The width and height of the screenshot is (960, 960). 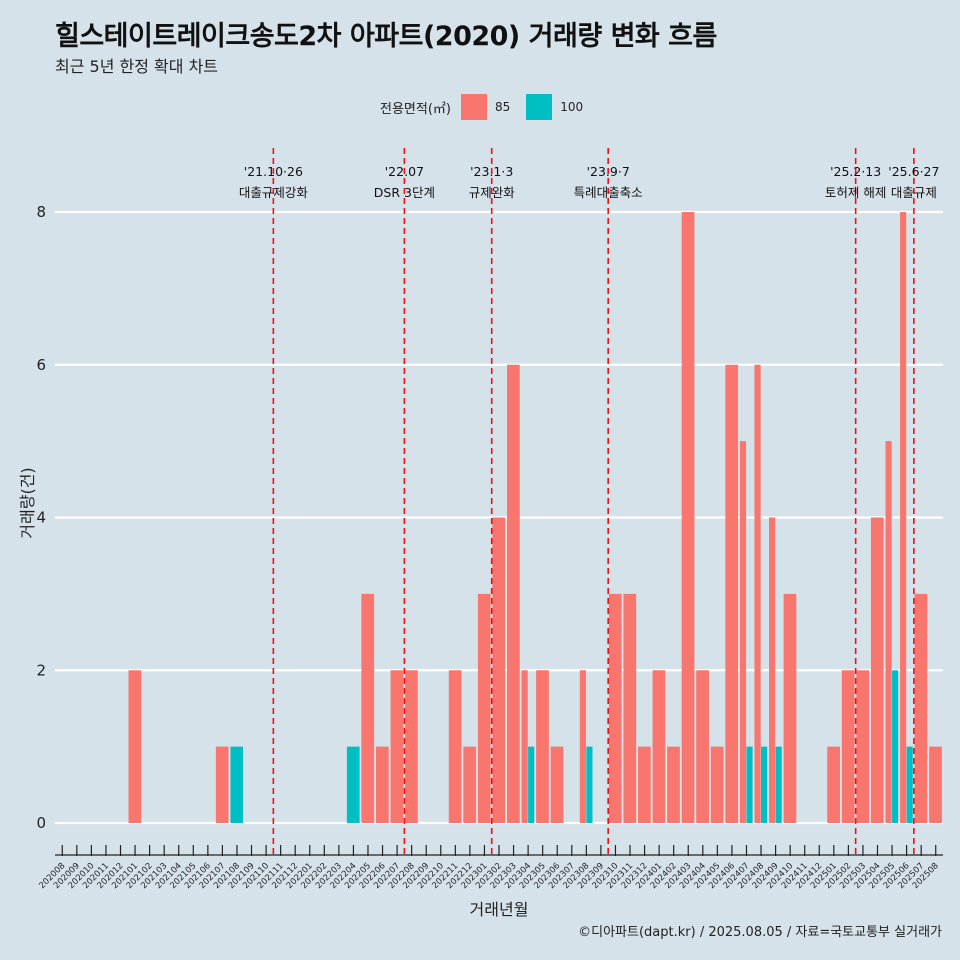 What do you see at coordinates (386, 36) in the screenshot?
I see `chart-title: 힐스테이트레이크송도2차 아파트(2020) 거래량 변화 흐름` at bounding box center [386, 36].